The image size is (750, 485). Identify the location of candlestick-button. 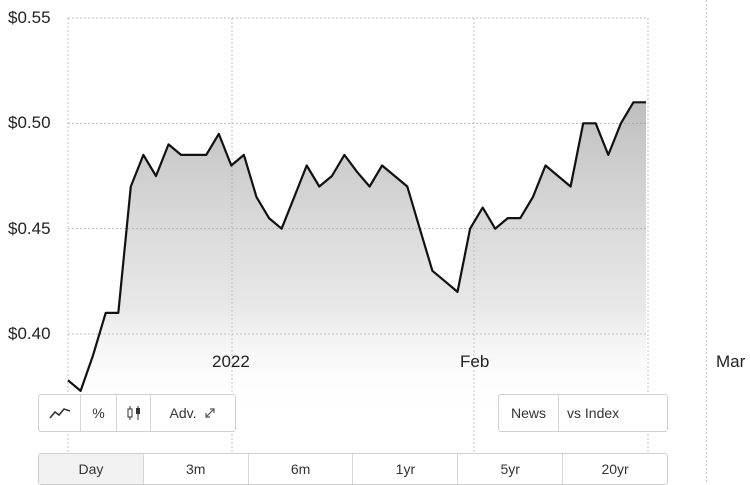
(134, 413).